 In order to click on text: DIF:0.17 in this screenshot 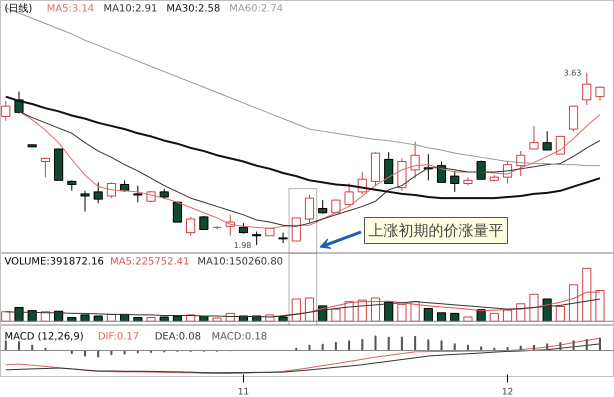, I will do `click(119, 337)`.